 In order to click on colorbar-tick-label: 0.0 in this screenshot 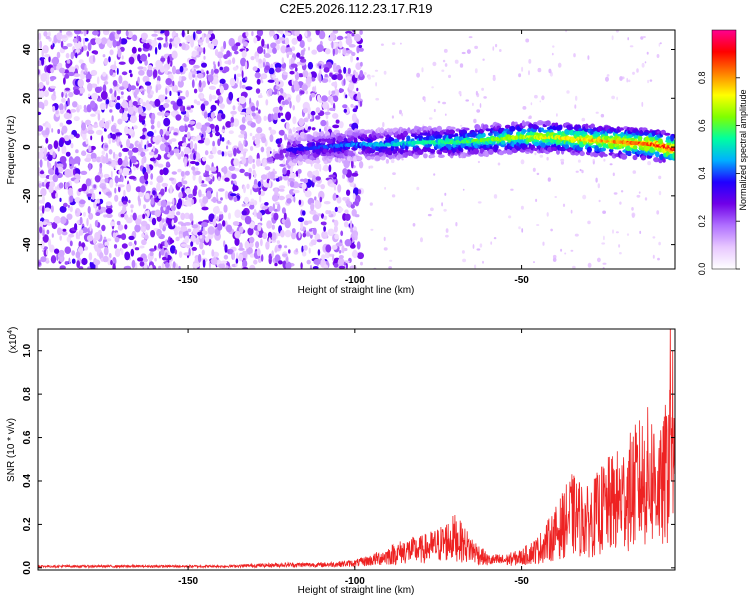, I will do `click(702, 269)`.